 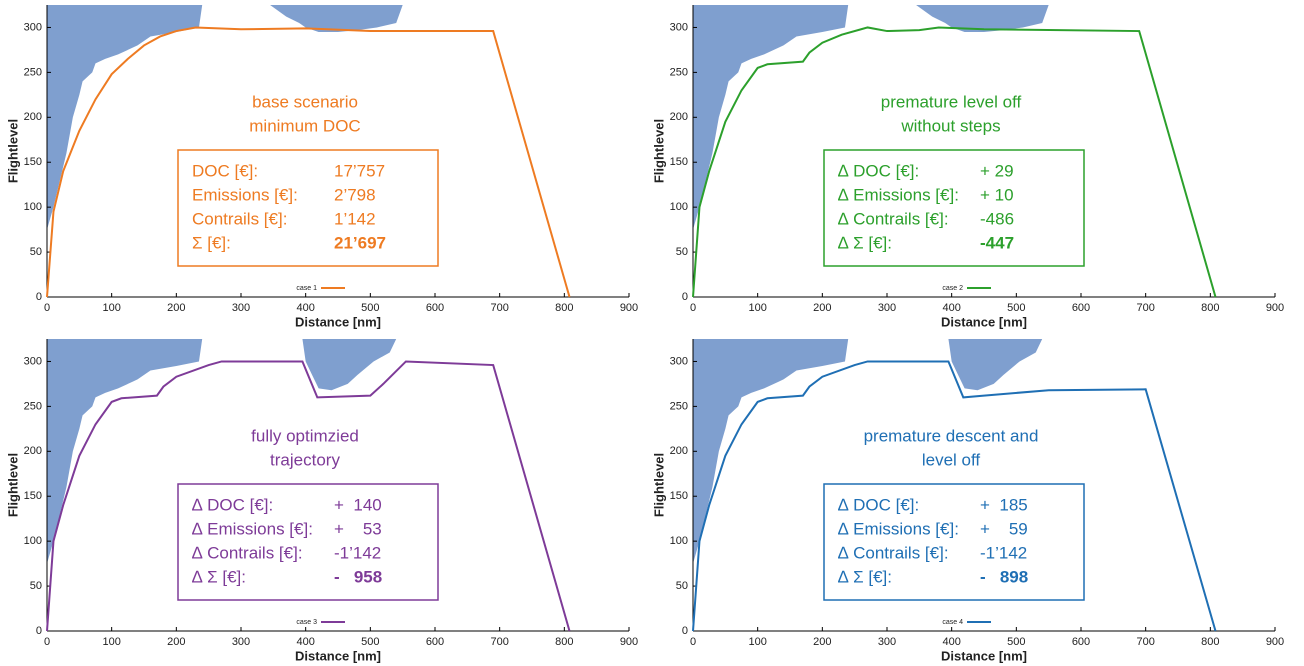 I want to click on annotation-title: premature level off, so click(x=951, y=101).